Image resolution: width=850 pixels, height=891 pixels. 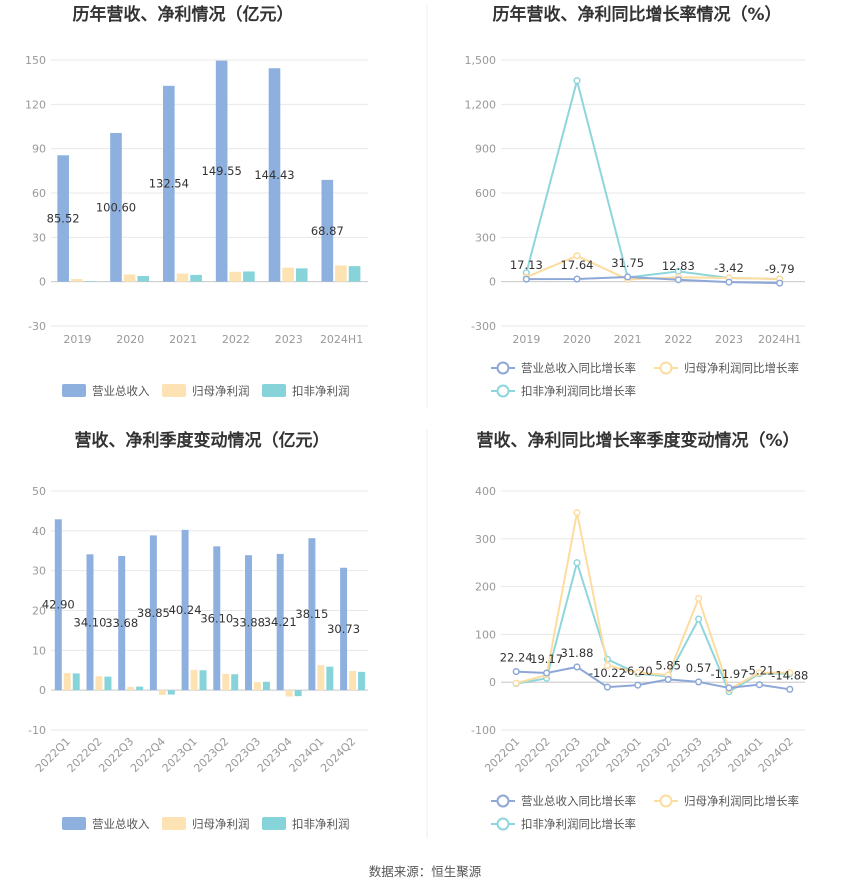 What do you see at coordinates (321, 391) in the screenshot?
I see `legend-label: 扣非净利润` at bounding box center [321, 391].